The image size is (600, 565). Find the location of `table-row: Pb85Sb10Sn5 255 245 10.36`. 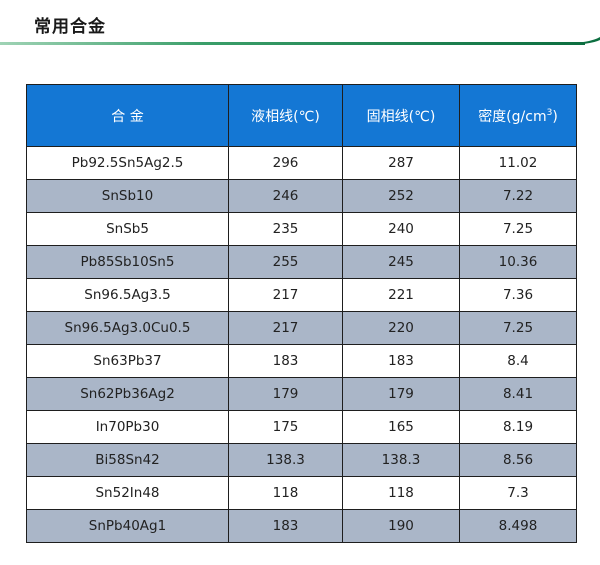

table-row: Pb85Sb10Sn5 255 245 10.36 is located at coordinates (301, 262).